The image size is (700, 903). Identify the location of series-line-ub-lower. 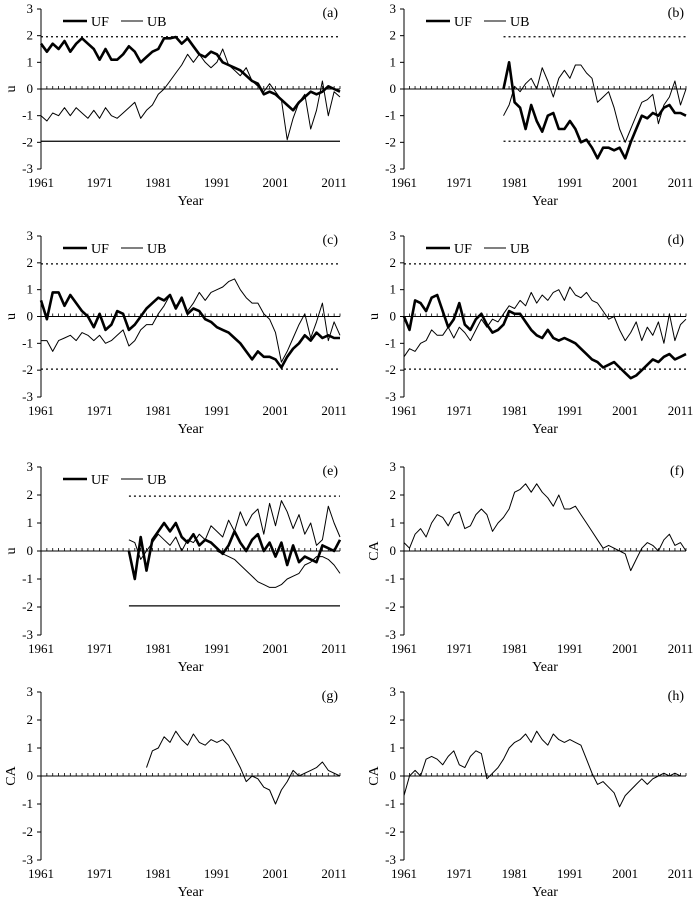
(278, 569).